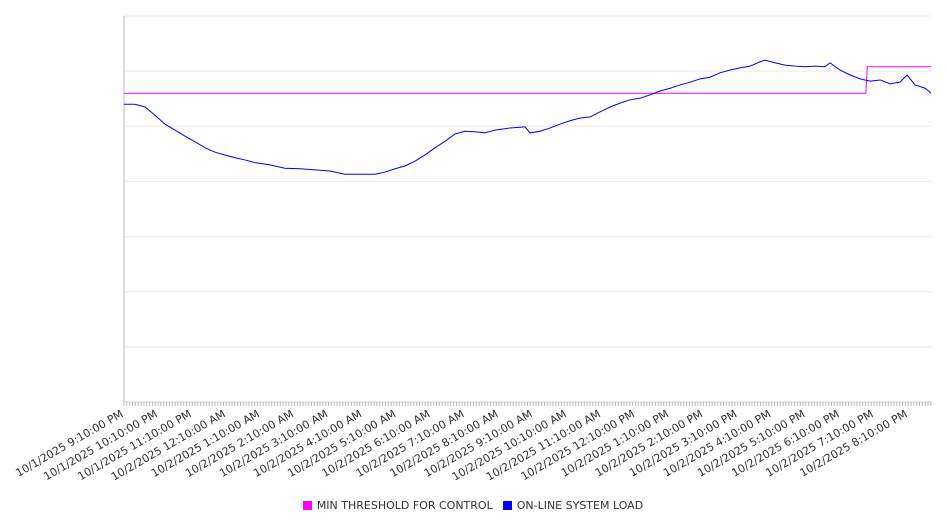 Image resolution: width=946 pixels, height=526 pixels. What do you see at coordinates (580, 505) in the screenshot?
I see `legend-label-load: ON-LINE SYSTEM LOAD` at bounding box center [580, 505].